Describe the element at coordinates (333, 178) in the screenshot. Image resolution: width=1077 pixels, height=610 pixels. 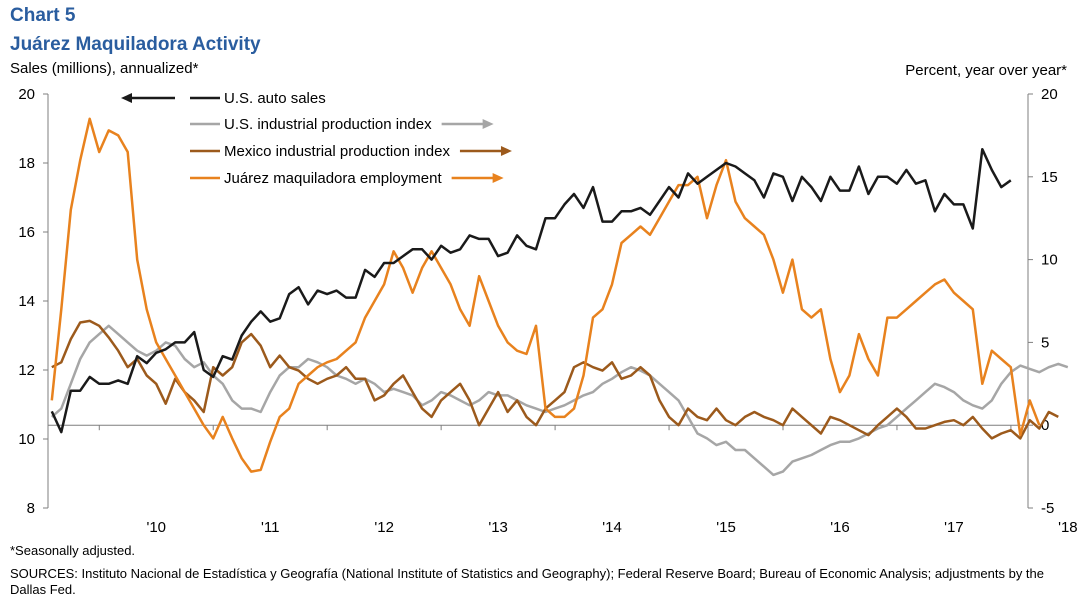
I see `legend-label-ju-rez-maquiladora-employment: Juárez maquiladora employment` at that location.